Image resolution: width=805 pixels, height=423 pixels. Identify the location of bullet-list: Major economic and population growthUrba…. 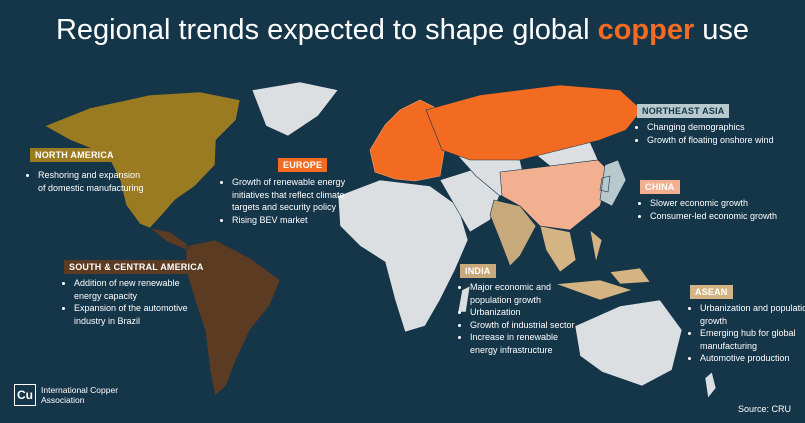
(522, 318).